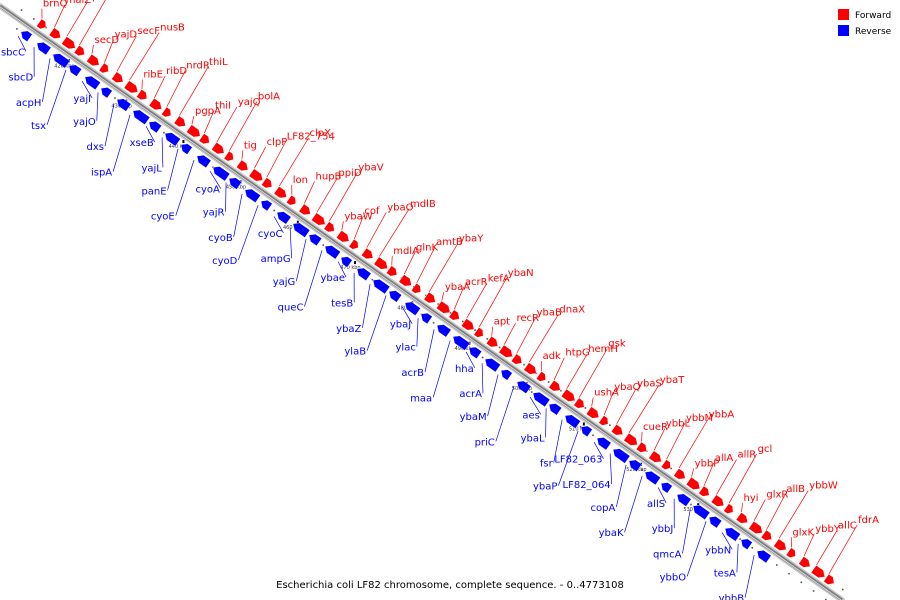 The image size is (900, 600). I want to click on gene-label-lon: lon, so click(300, 180).